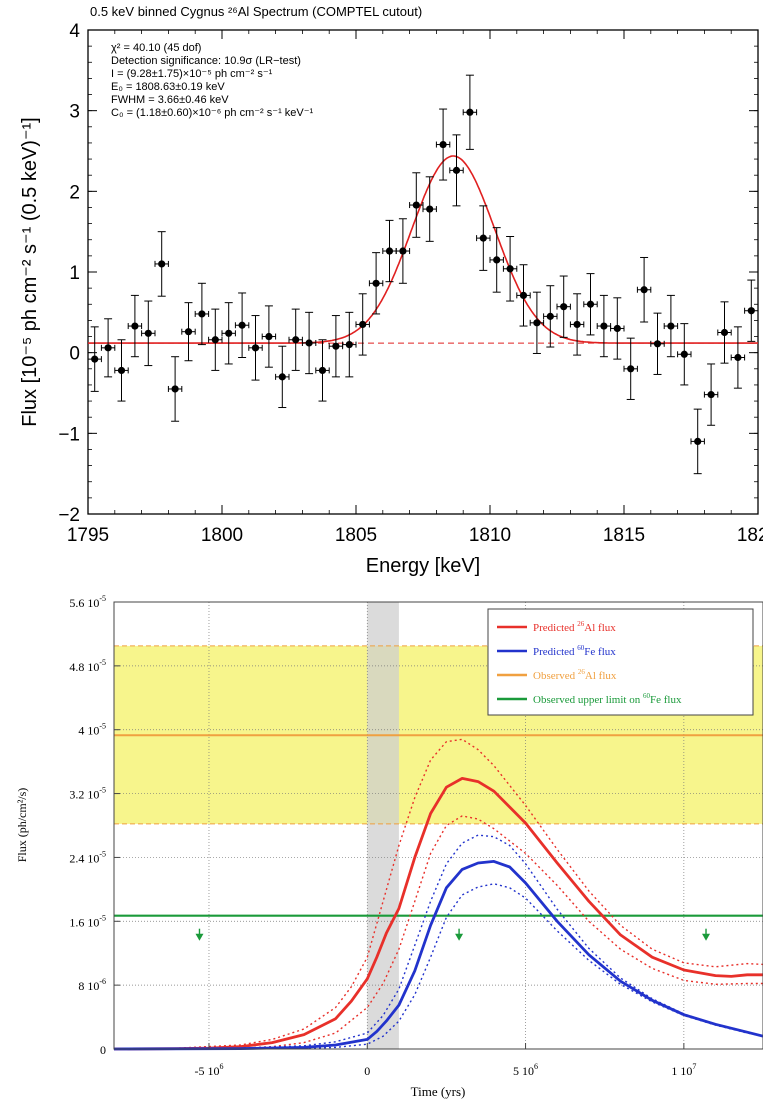 Image resolution: width=763 pixels, height=1109 pixels. Describe the element at coordinates (208, 1070) in the screenshot. I see `x-tick-label: -5 106` at that location.